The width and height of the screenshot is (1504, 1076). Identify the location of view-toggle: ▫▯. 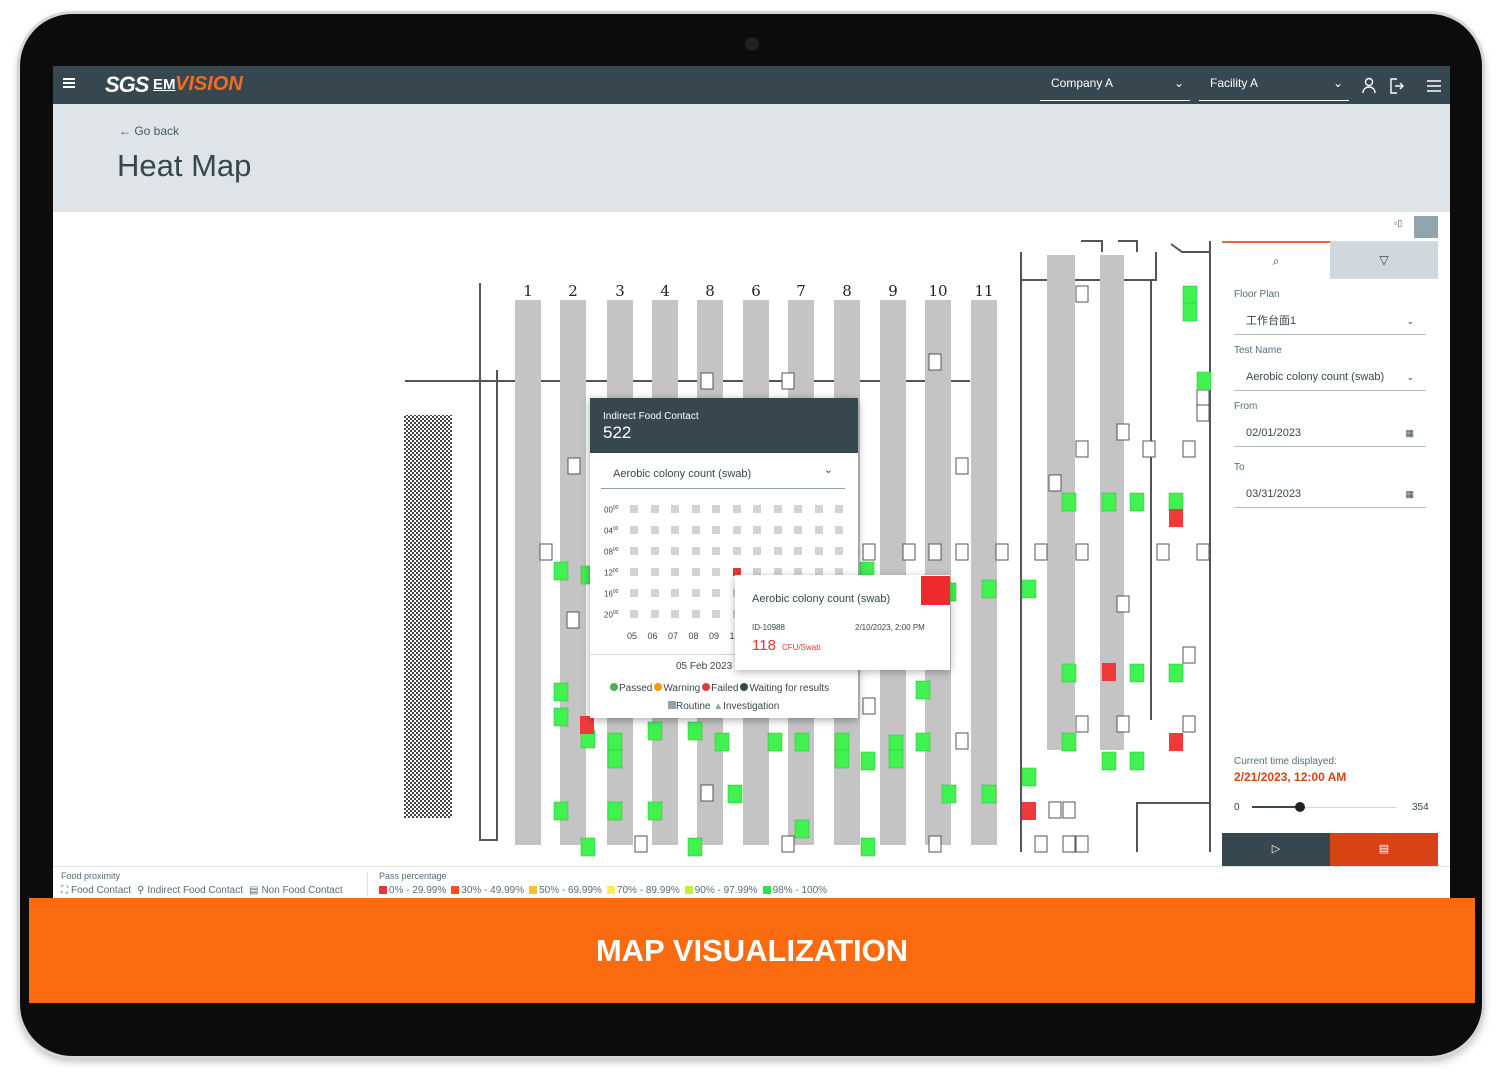
(1398, 223).